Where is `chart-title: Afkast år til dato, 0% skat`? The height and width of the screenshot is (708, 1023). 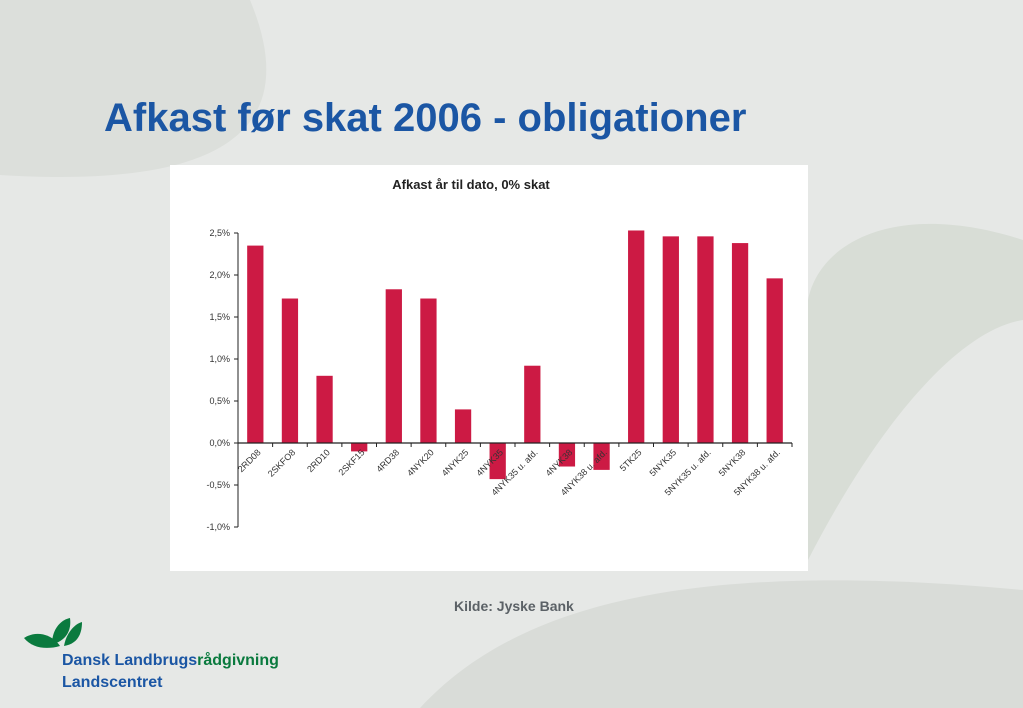 chart-title: Afkast år til dato, 0% skat is located at coordinates (471, 184).